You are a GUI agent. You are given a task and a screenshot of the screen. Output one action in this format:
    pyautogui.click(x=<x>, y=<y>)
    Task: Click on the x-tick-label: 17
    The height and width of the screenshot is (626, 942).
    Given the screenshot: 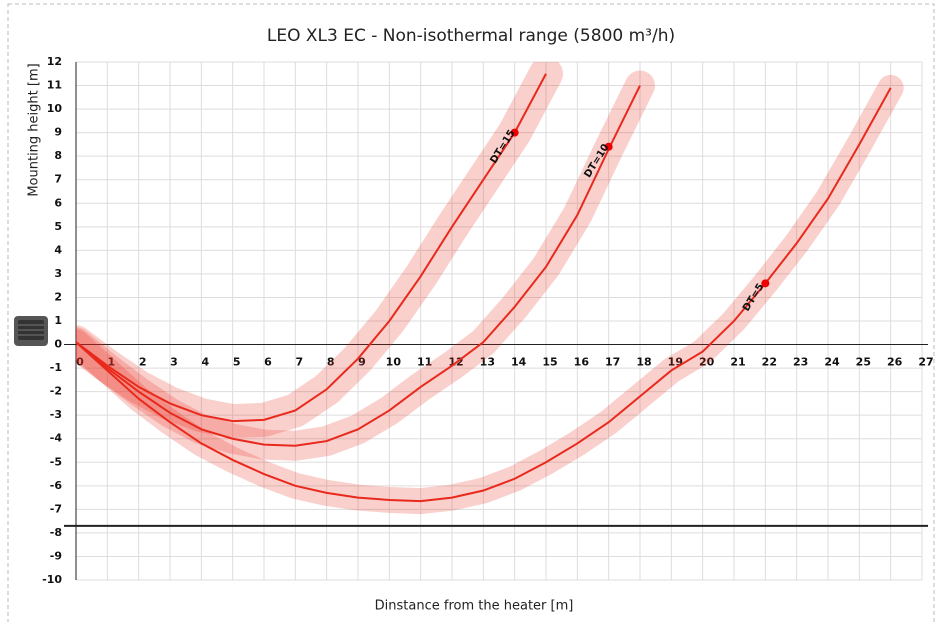 What is the action you would take?
    pyautogui.click(x=612, y=362)
    